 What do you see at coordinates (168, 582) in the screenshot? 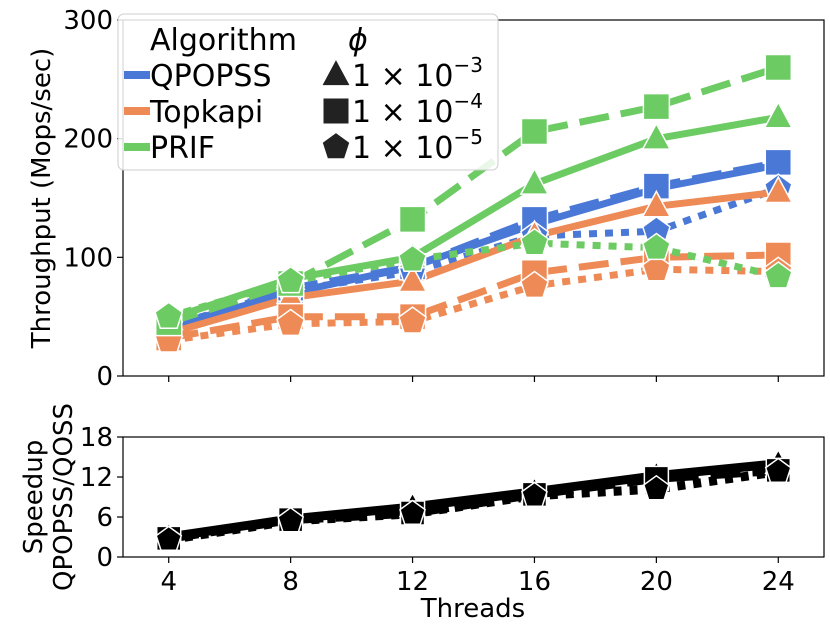
I see `xtick-label-0: 4` at bounding box center [168, 582].